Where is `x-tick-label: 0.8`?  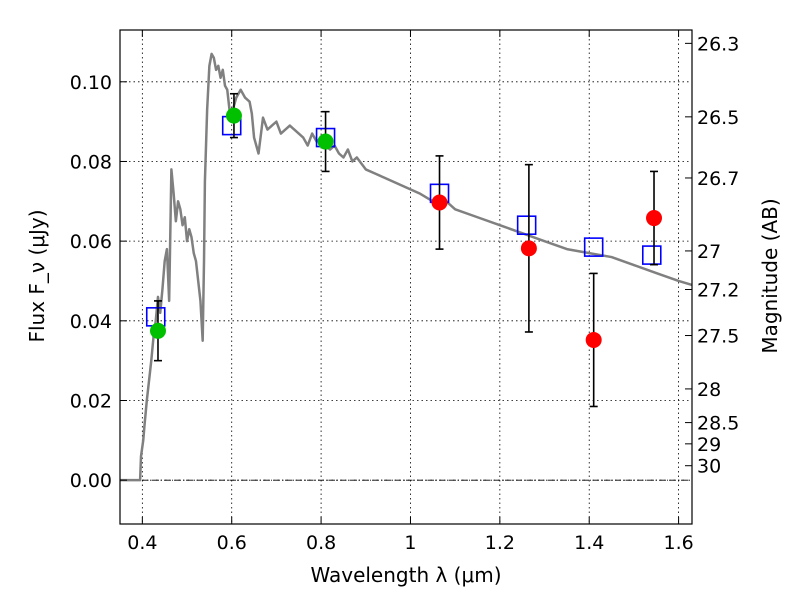
x-tick-label: 0.8 is located at coordinates (321, 543).